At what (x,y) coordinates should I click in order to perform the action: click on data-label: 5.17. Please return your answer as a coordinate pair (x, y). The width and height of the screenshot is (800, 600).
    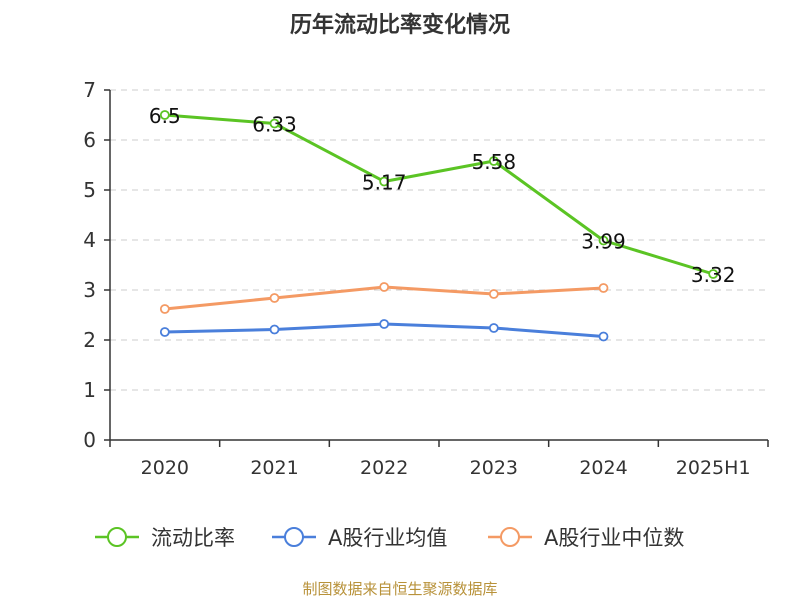
    Looking at the image, I should click on (384, 183).